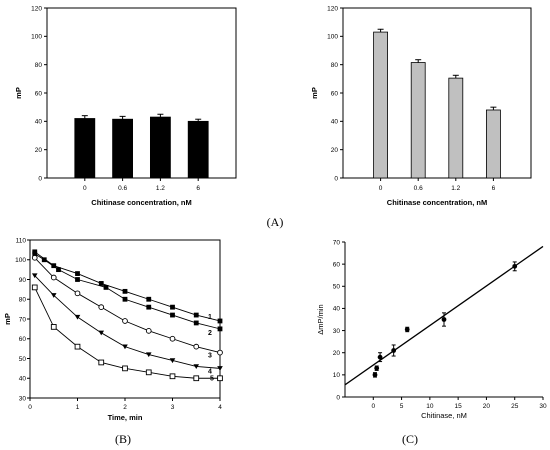  I want to click on x-tick-label: 1, so click(78, 407).